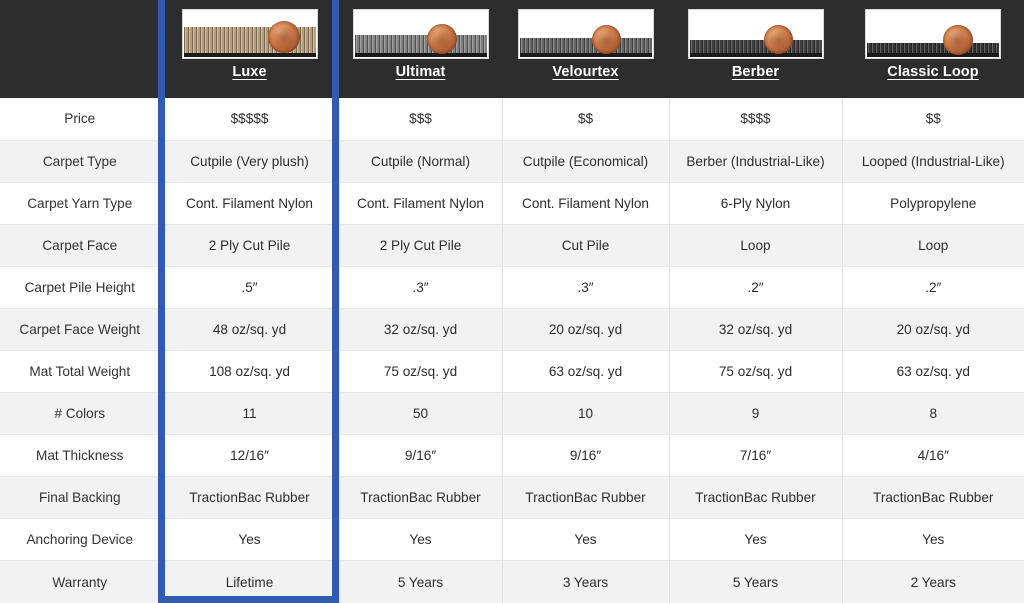 This screenshot has width=1024, height=603. Describe the element at coordinates (586, 581) in the screenshot. I see `cell-warranty-velourtex: 3 Years` at that location.